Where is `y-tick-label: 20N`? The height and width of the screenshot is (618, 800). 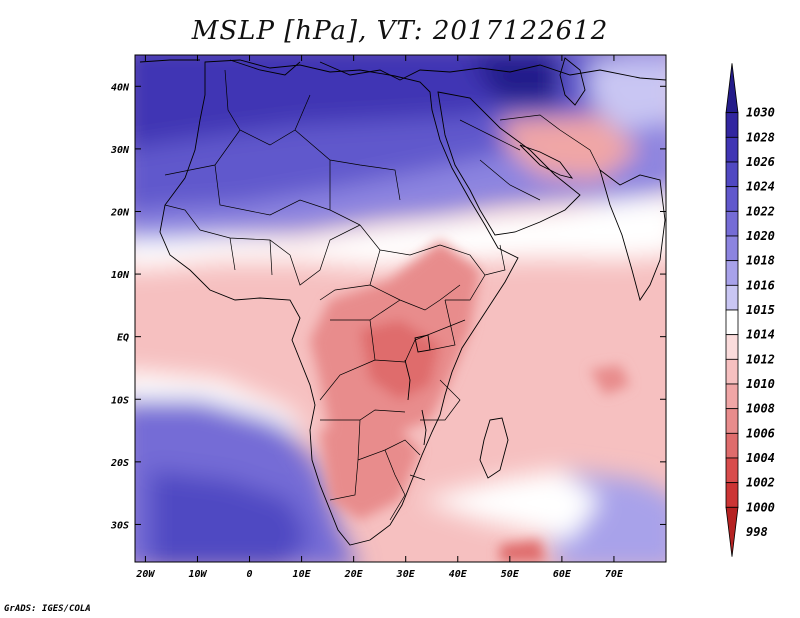 y-tick-label: 20N is located at coordinates (120, 212).